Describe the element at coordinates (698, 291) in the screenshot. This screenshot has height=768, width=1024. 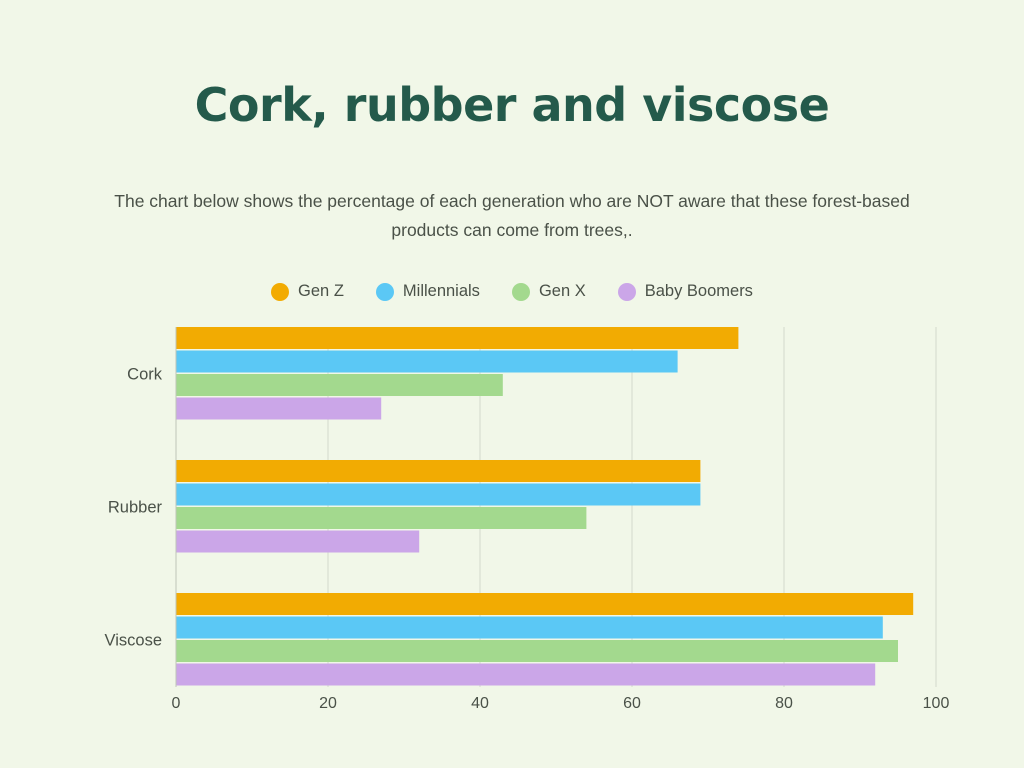
I see `legend-label: Baby Boomers` at that location.